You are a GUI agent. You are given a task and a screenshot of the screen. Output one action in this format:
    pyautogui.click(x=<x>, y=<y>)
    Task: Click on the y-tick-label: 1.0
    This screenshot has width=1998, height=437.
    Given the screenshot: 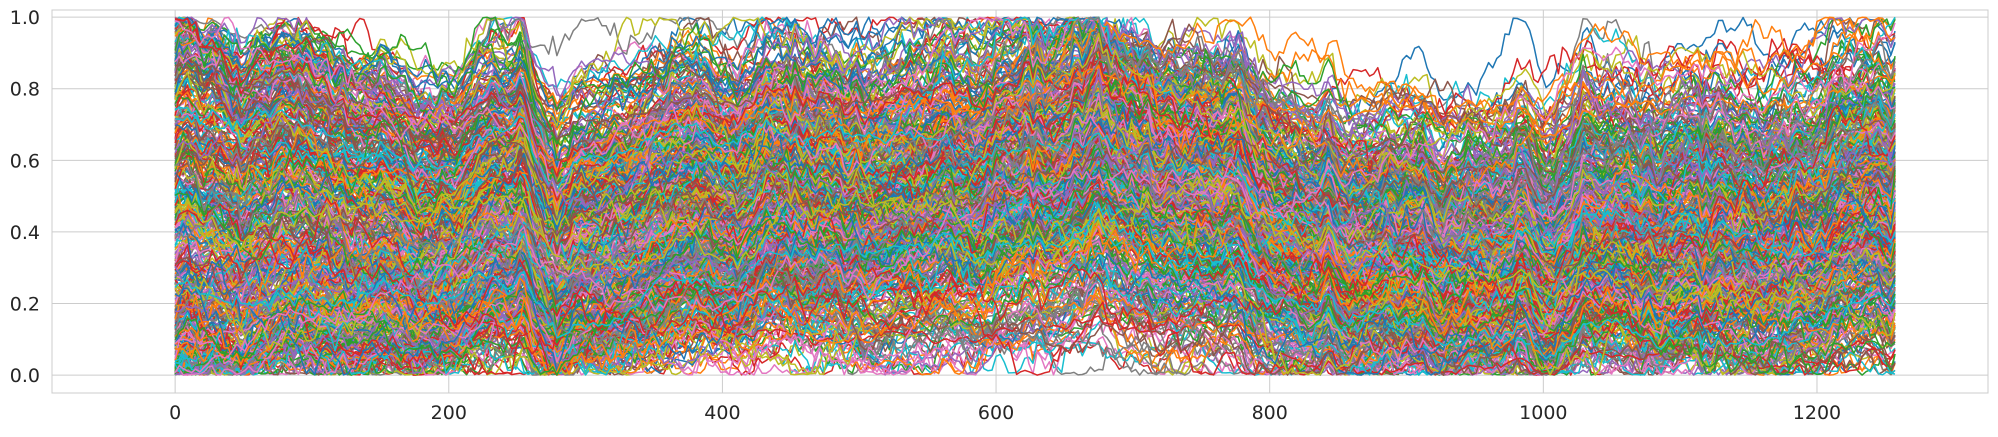 What is the action you would take?
    pyautogui.click(x=25, y=18)
    